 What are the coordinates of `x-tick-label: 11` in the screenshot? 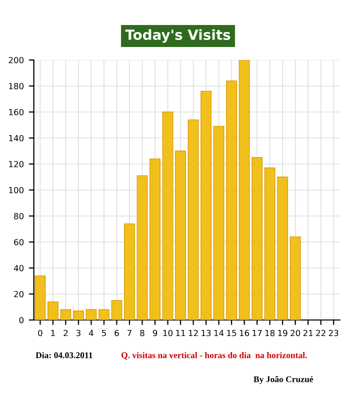 It's located at (181, 333).